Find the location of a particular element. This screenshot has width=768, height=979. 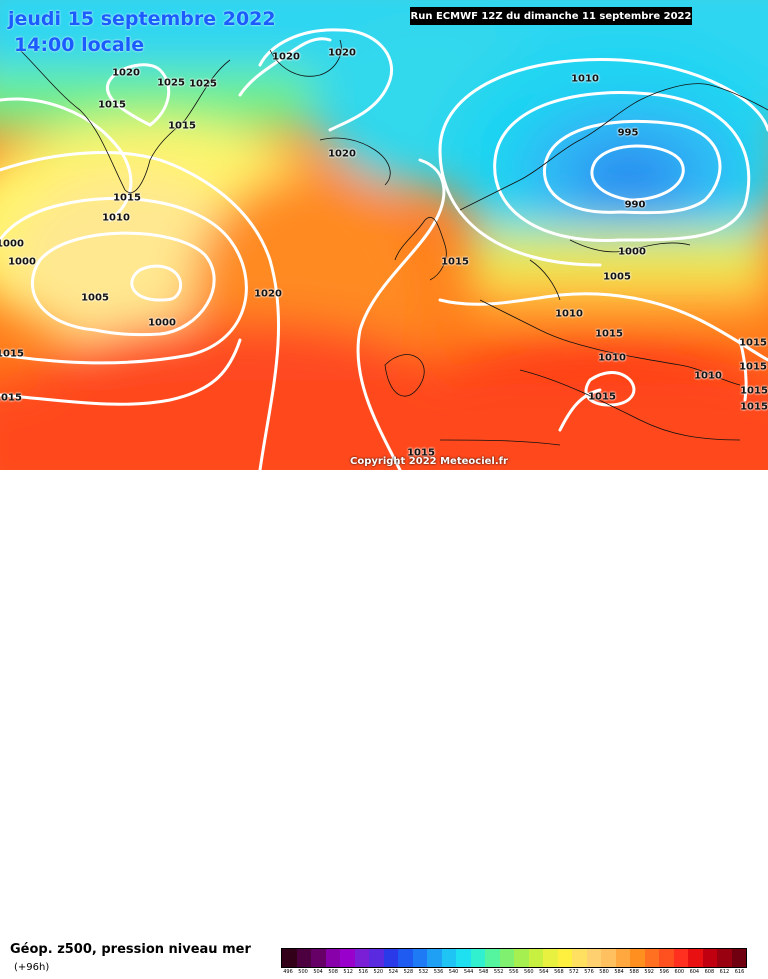

scale-tick-label: 592 is located at coordinates (649, 972).